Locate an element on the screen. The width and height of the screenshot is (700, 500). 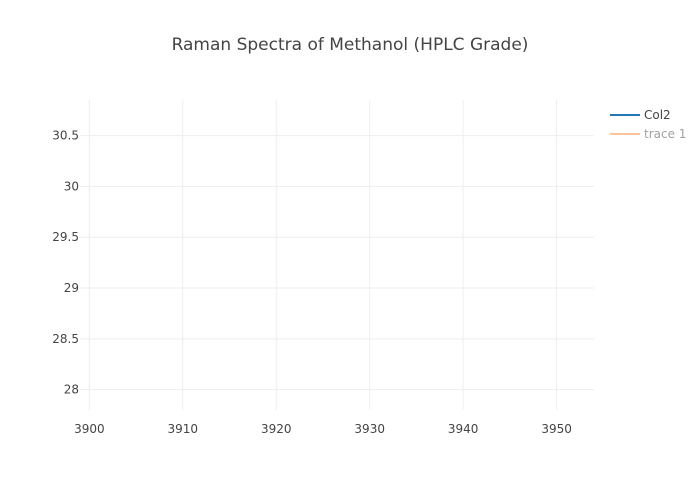
y-tick-label: 30 is located at coordinates (71, 186).